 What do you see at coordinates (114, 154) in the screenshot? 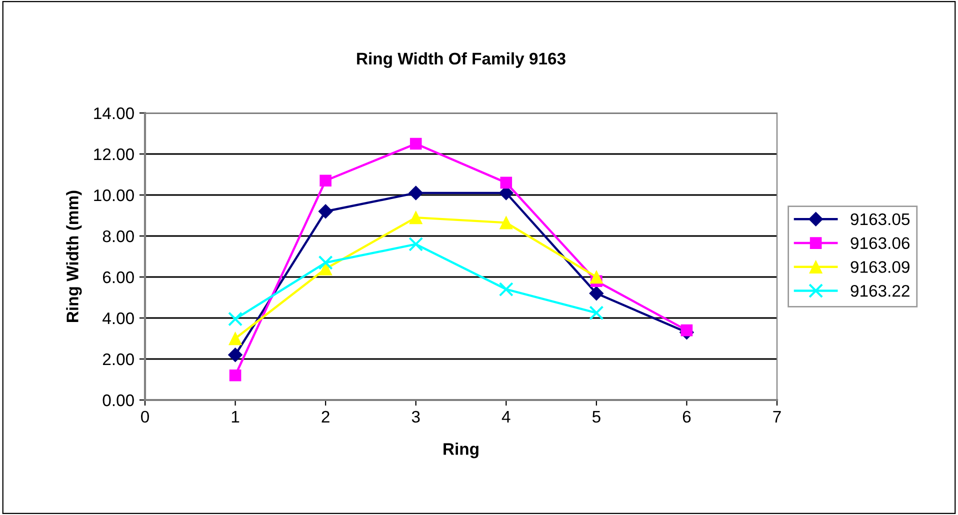
I see `y-tick-label: 12.00` at bounding box center [114, 154].